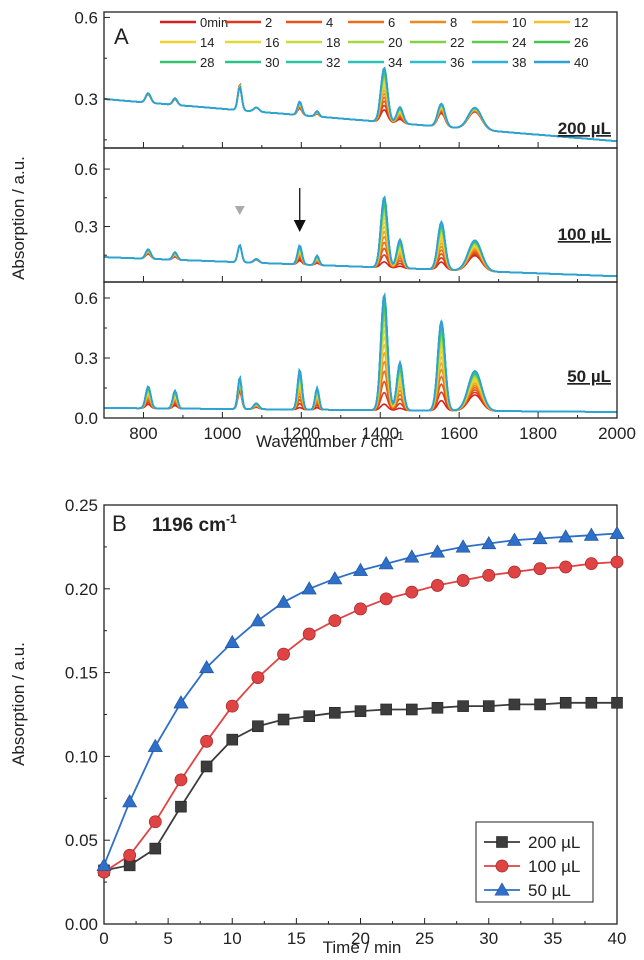 Image resolution: width=644 pixels, height=960 pixels. Describe the element at coordinates (581, 62) in the screenshot. I see `legend-label: 40` at that location.